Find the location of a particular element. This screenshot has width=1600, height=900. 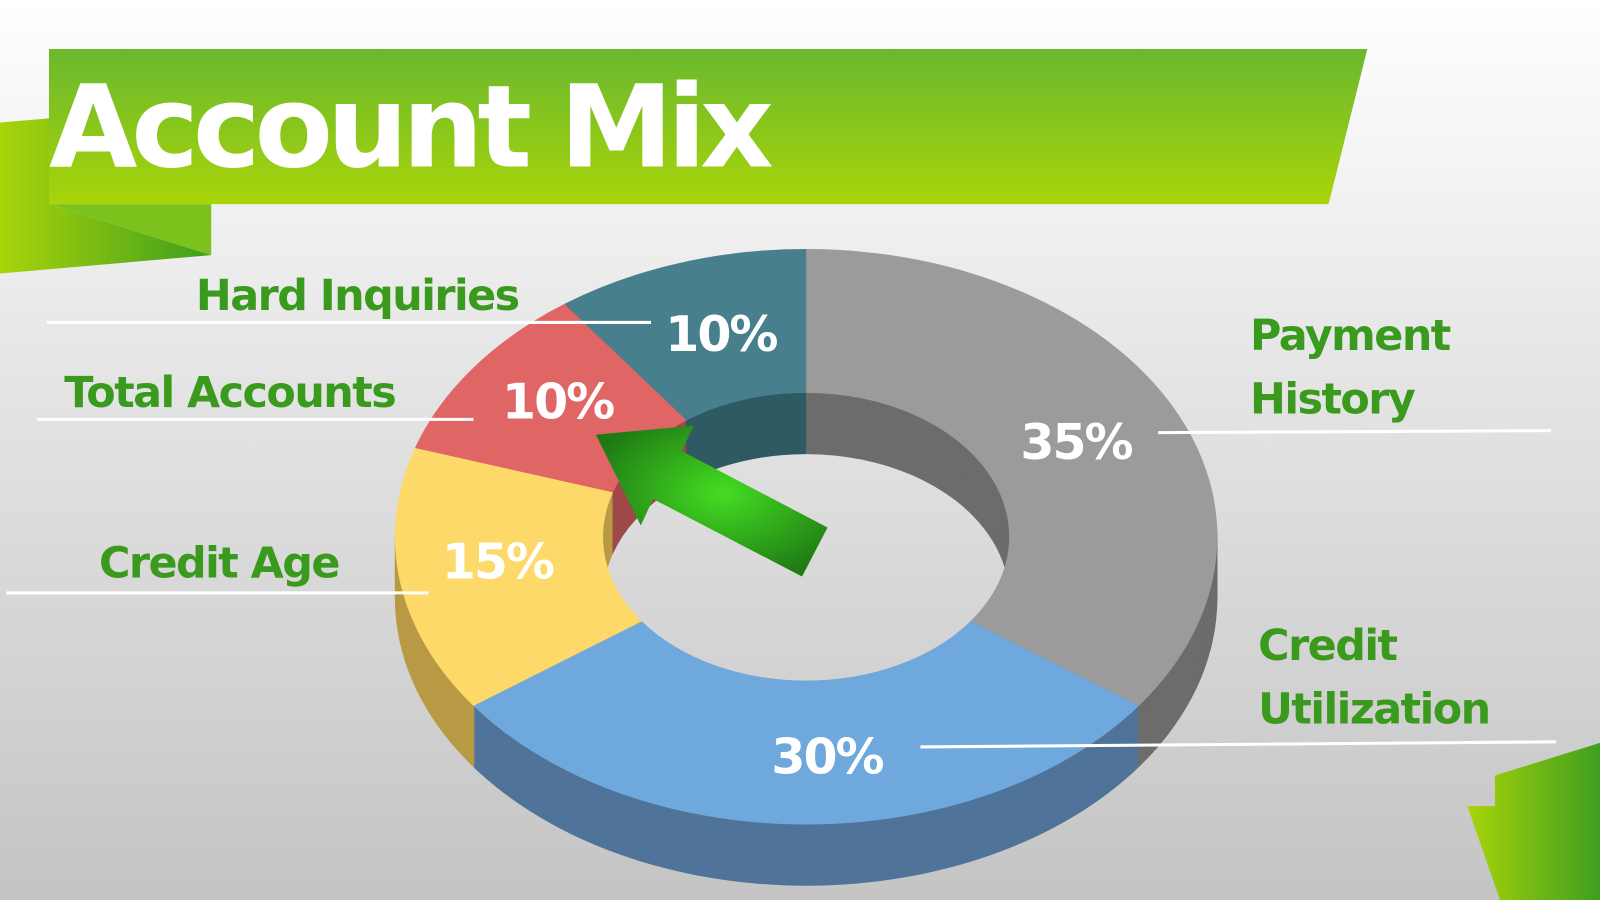

arrow-icon is located at coordinates (711, 501).